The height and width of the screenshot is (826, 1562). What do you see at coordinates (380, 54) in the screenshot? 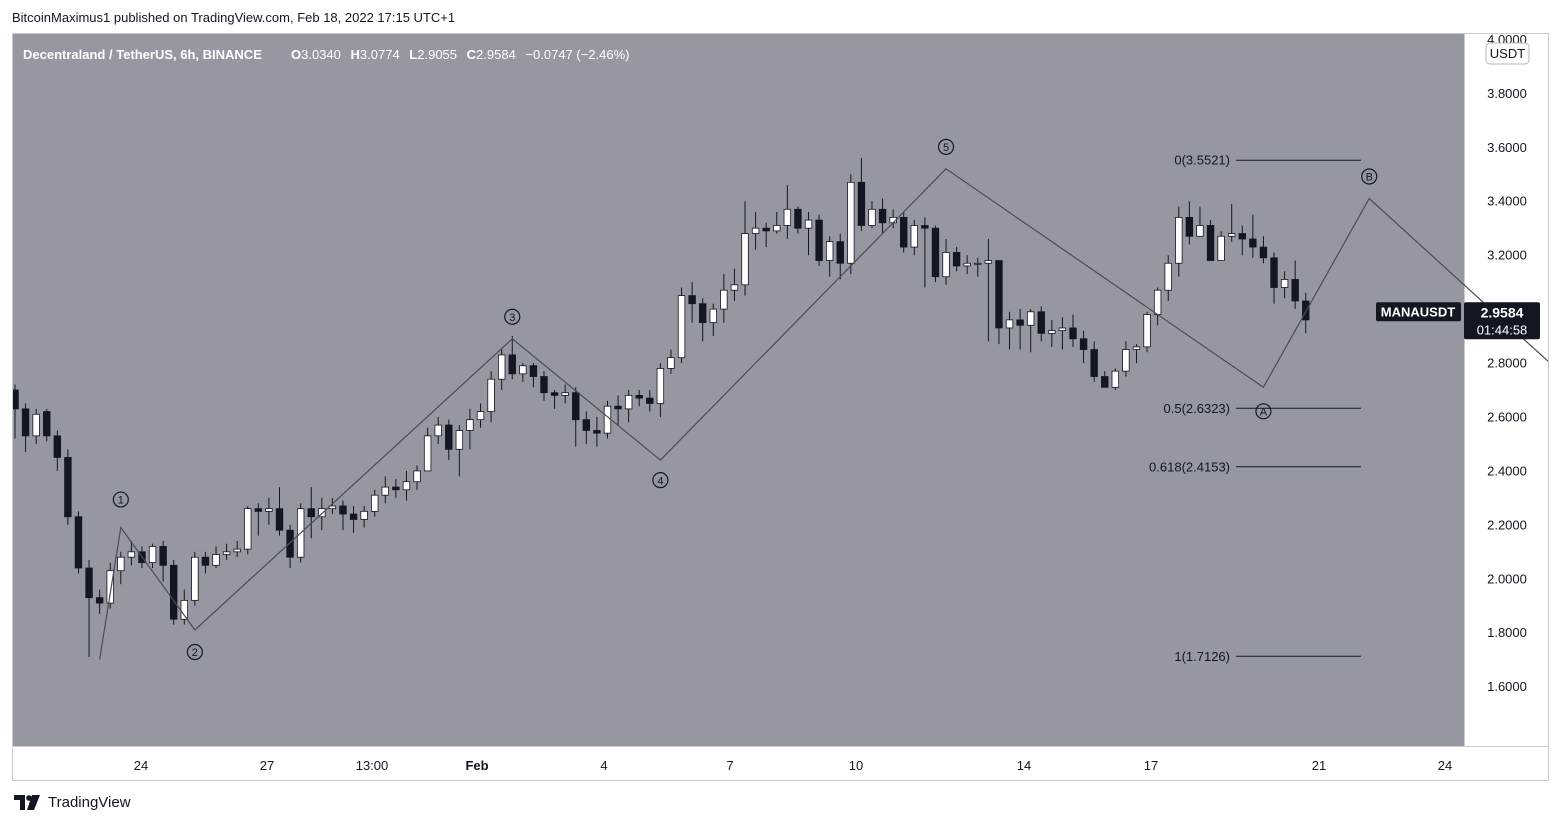
I see `legend-high-value: 3.0774` at bounding box center [380, 54].